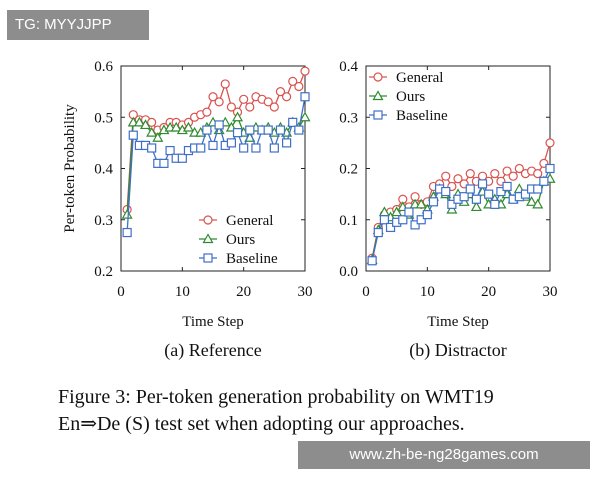  What do you see at coordinates (121, 292) in the screenshot?
I see `x-tick-label: 0` at bounding box center [121, 292].